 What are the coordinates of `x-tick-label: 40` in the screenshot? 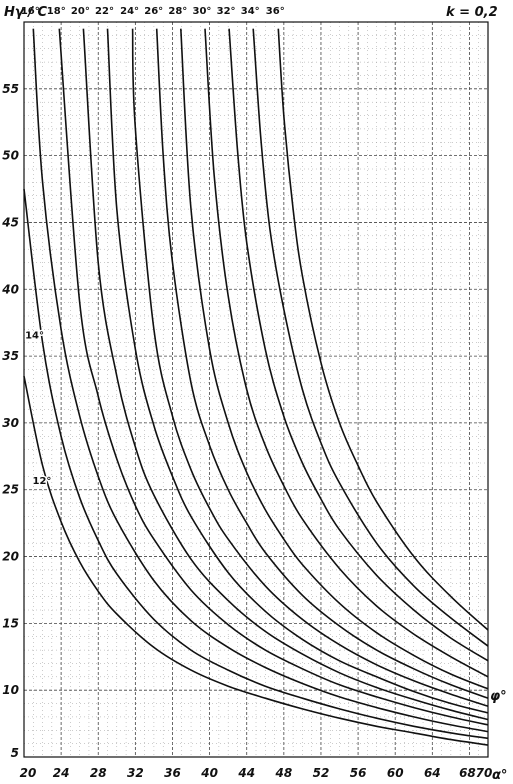 It's located at (209, 773).